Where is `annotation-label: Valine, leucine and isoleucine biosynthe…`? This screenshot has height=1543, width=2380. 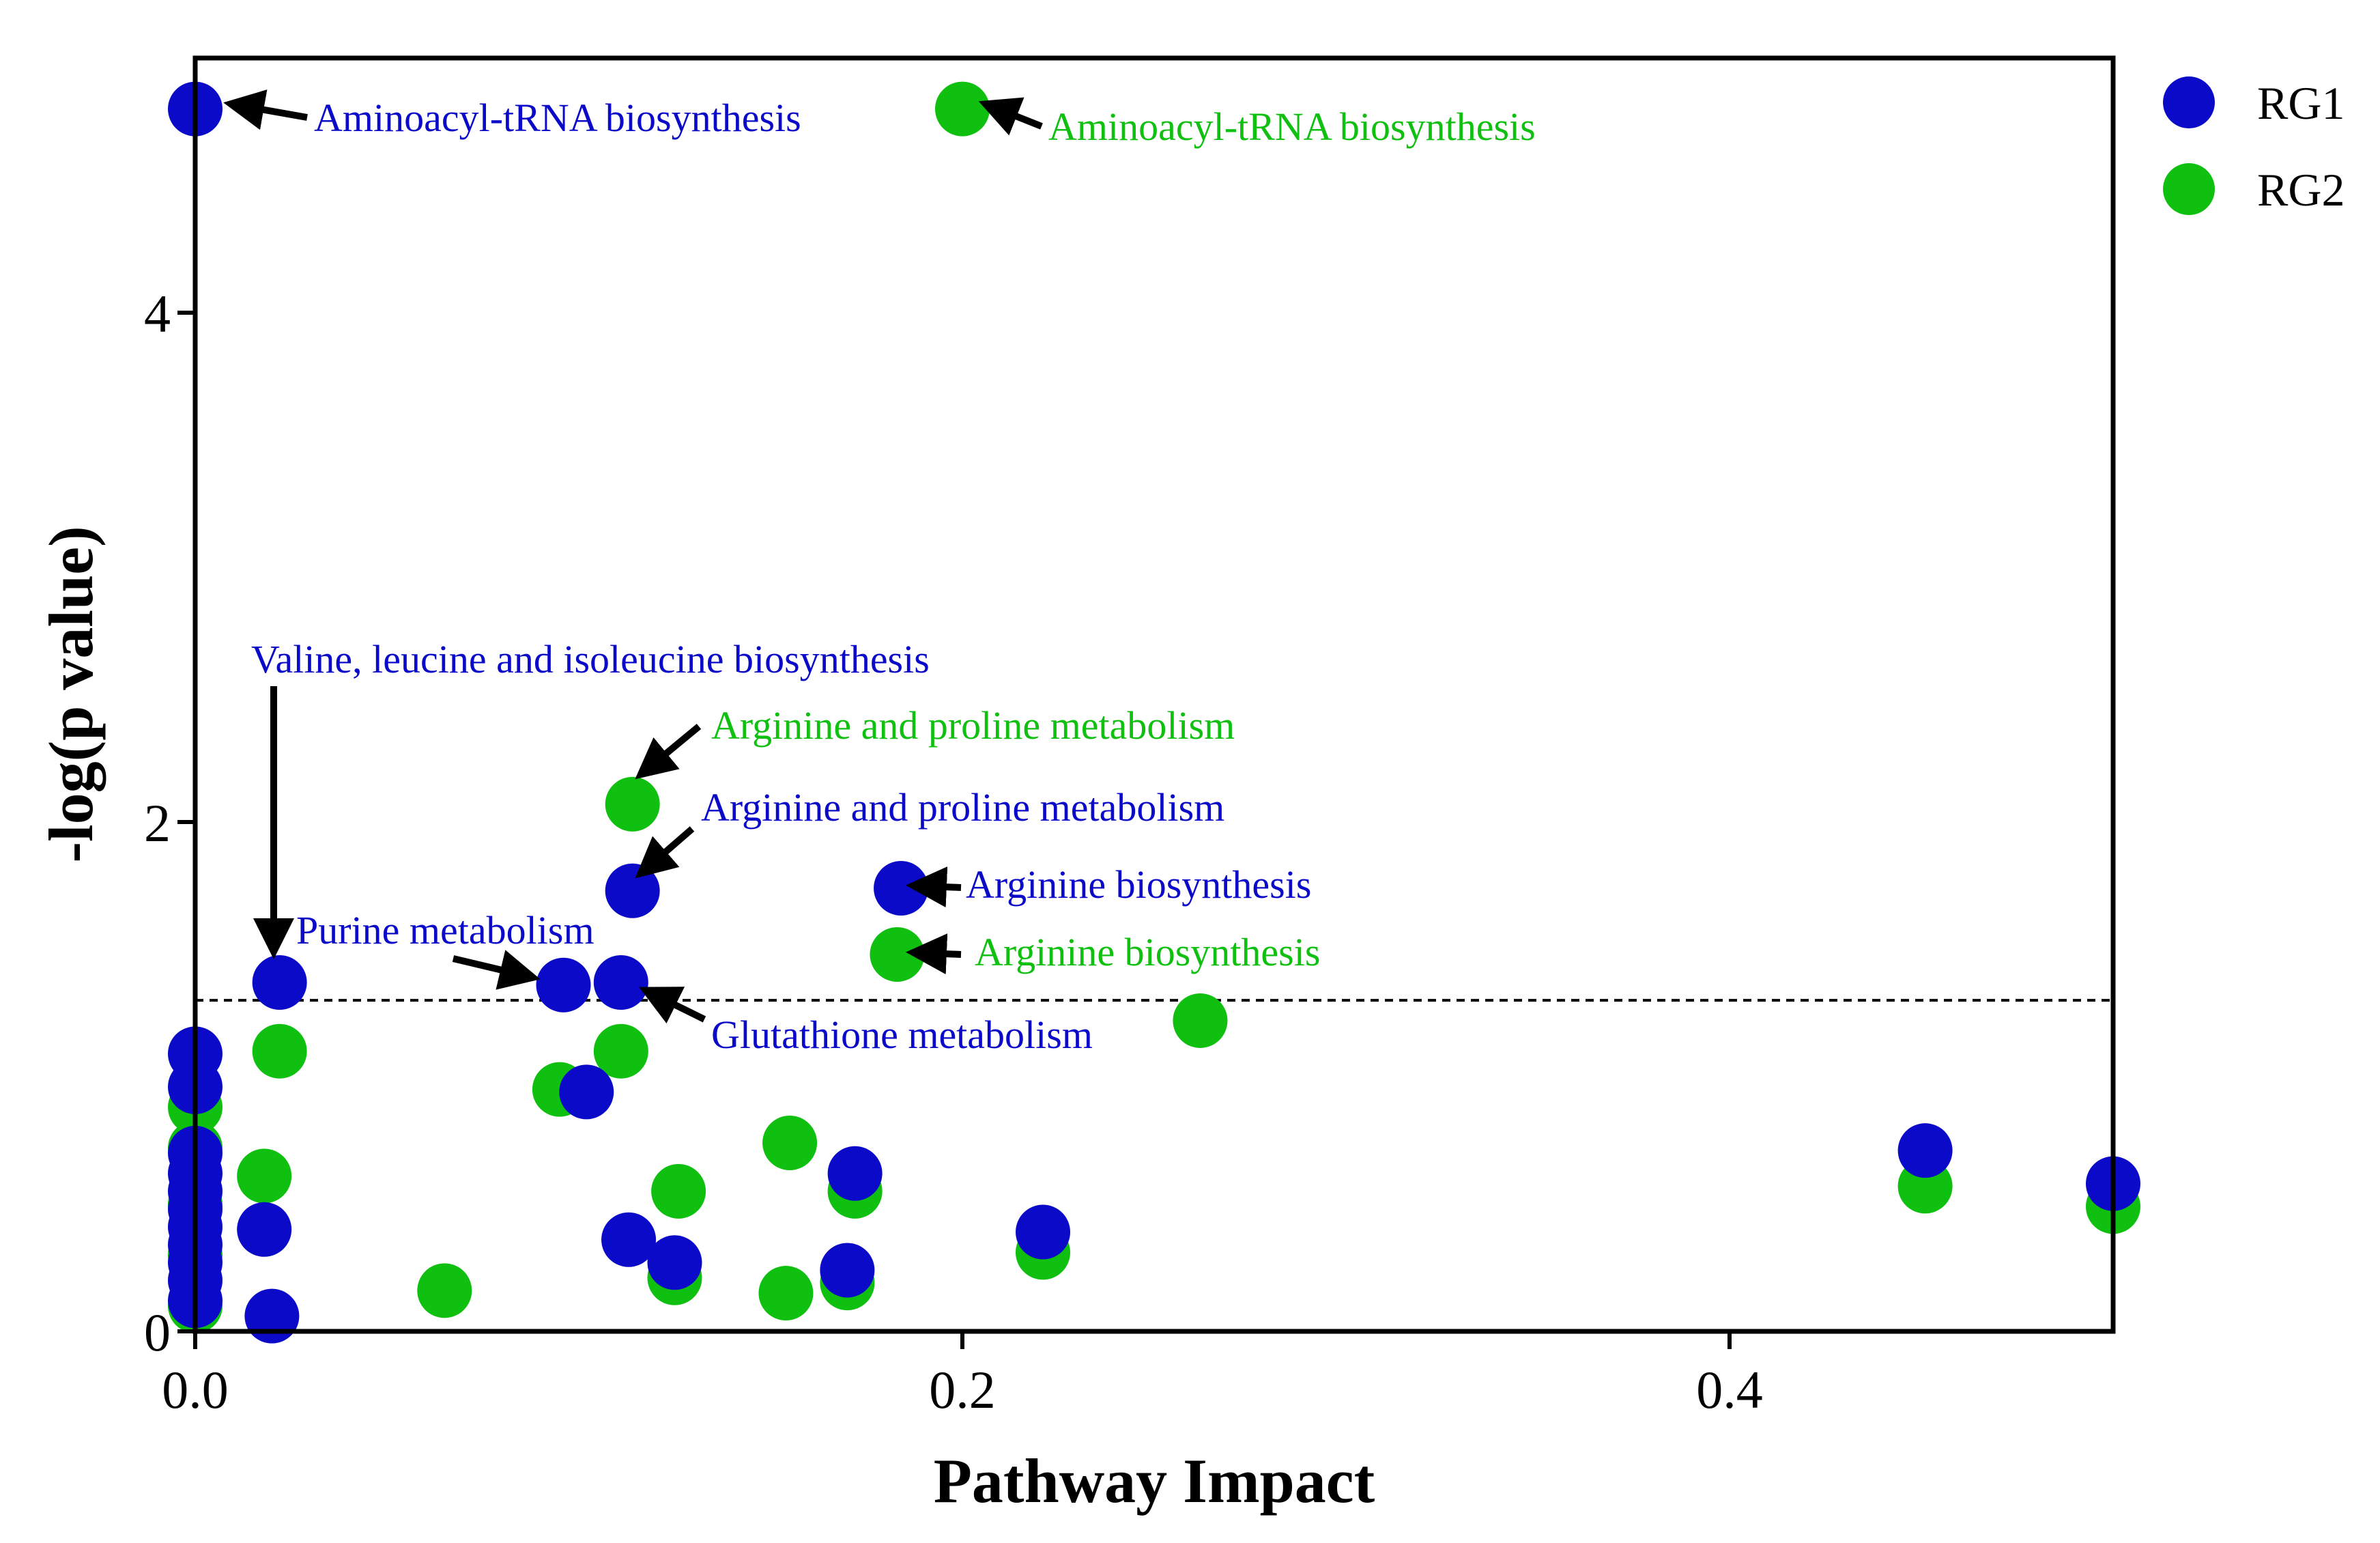
annotation-label: Valine, leucine and isoleucine biosynthe… is located at coordinates (590, 659).